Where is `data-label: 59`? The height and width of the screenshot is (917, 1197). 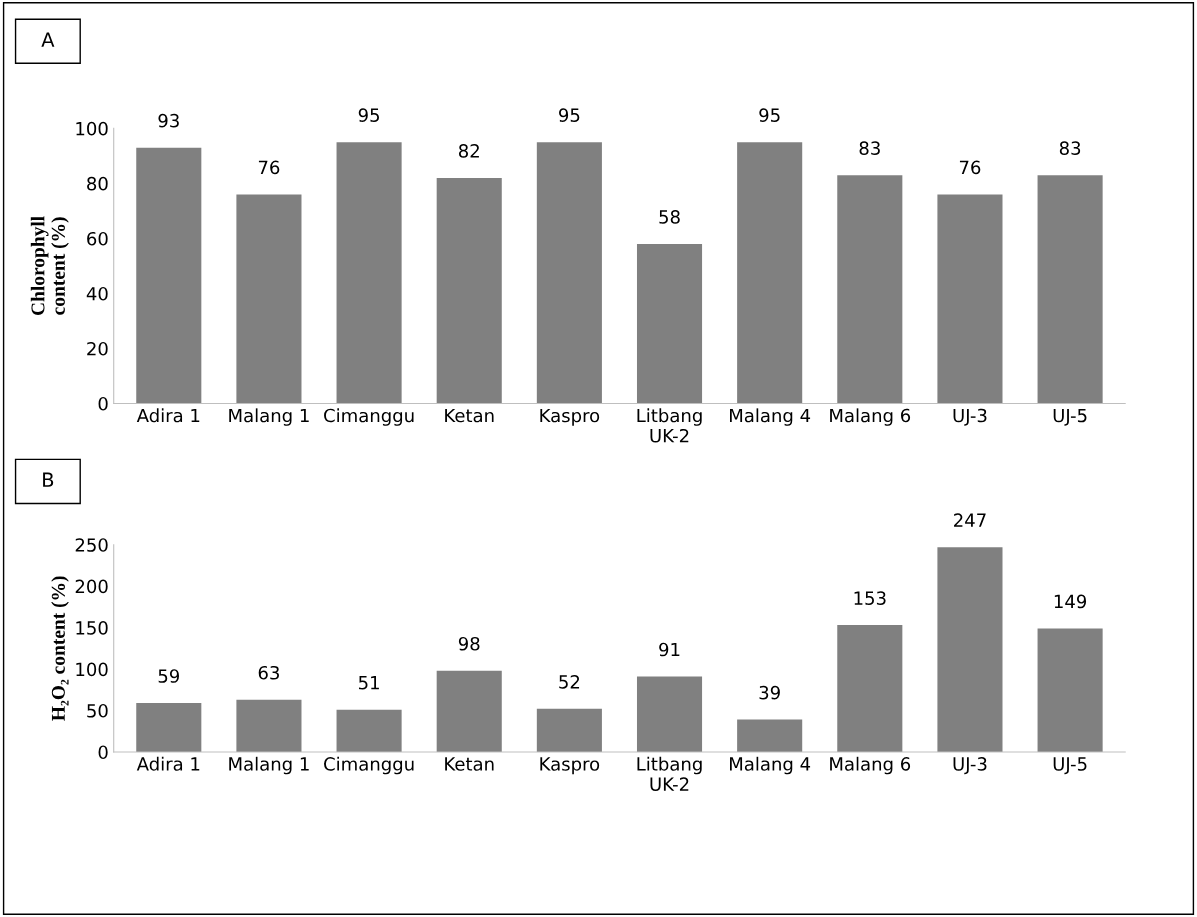
data-label: 59 is located at coordinates (169, 676).